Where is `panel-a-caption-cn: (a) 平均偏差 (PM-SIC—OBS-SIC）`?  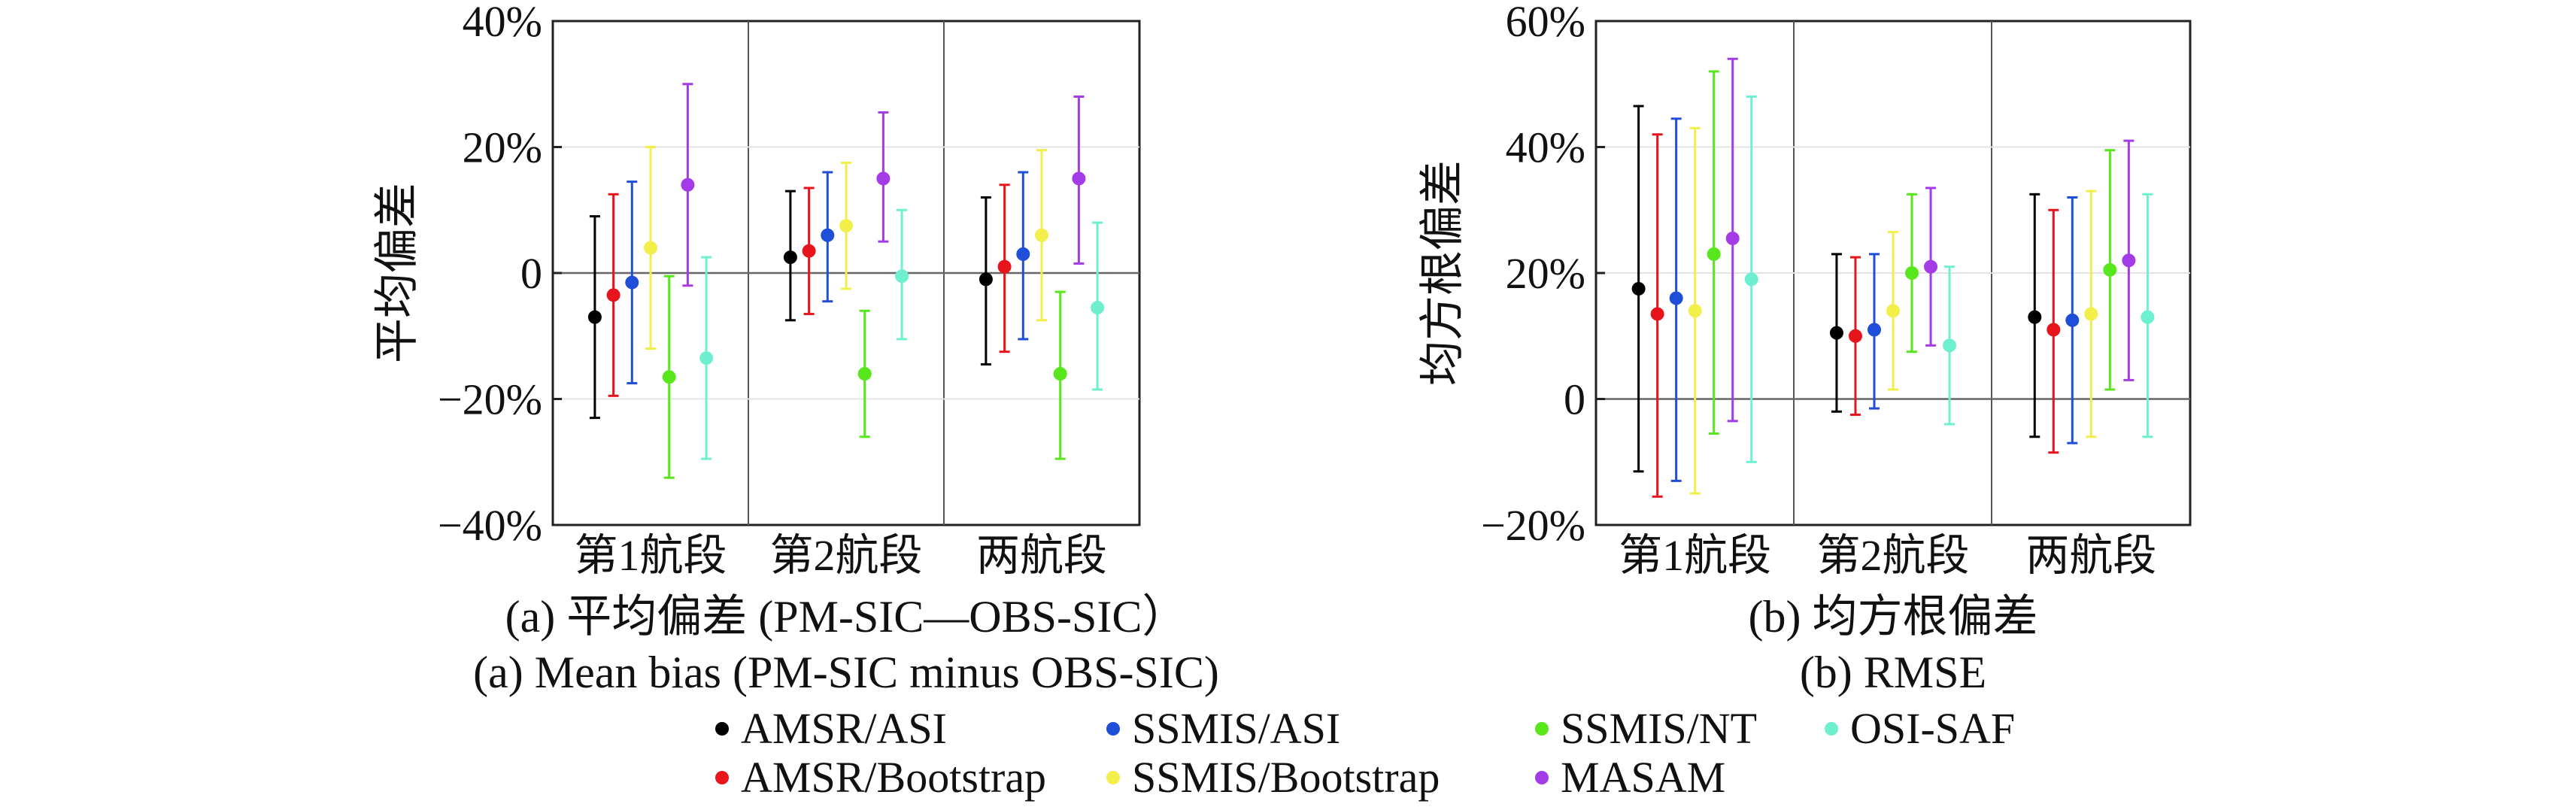 panel-a-caption-cn: (a) 平均偏差 (PM-SIC—OBS-SIC） is located at coordinates (846, 617).